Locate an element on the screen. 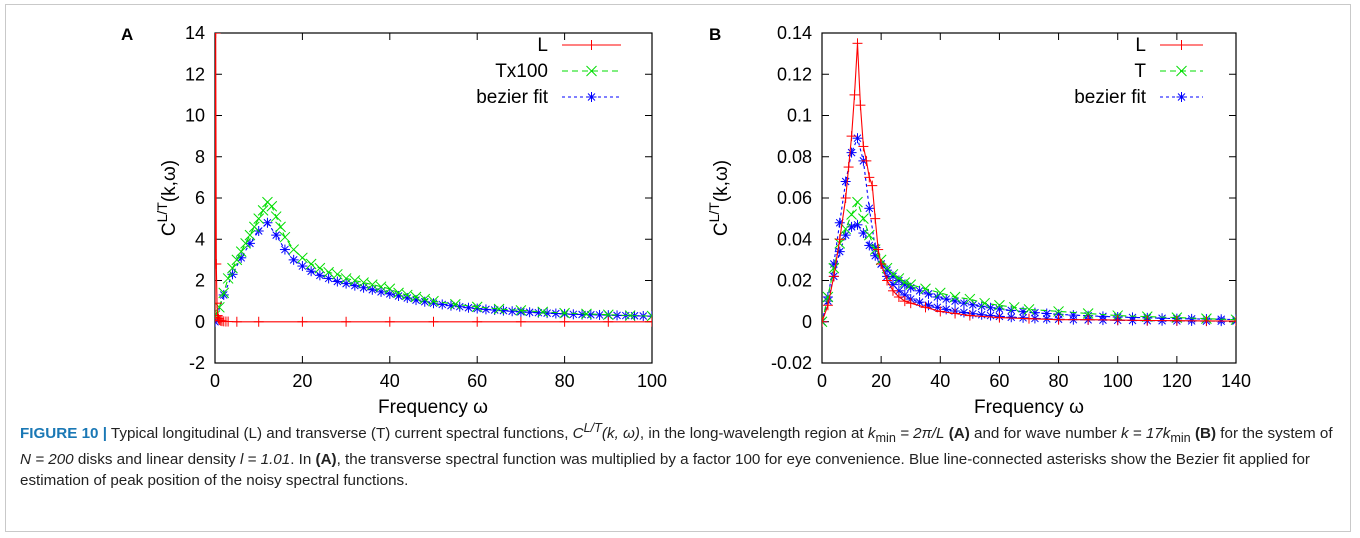 Image resolution: width=1360 pixels, height=538 pixels. caption-math-sup: L/T is located at coordinates (592, 428).